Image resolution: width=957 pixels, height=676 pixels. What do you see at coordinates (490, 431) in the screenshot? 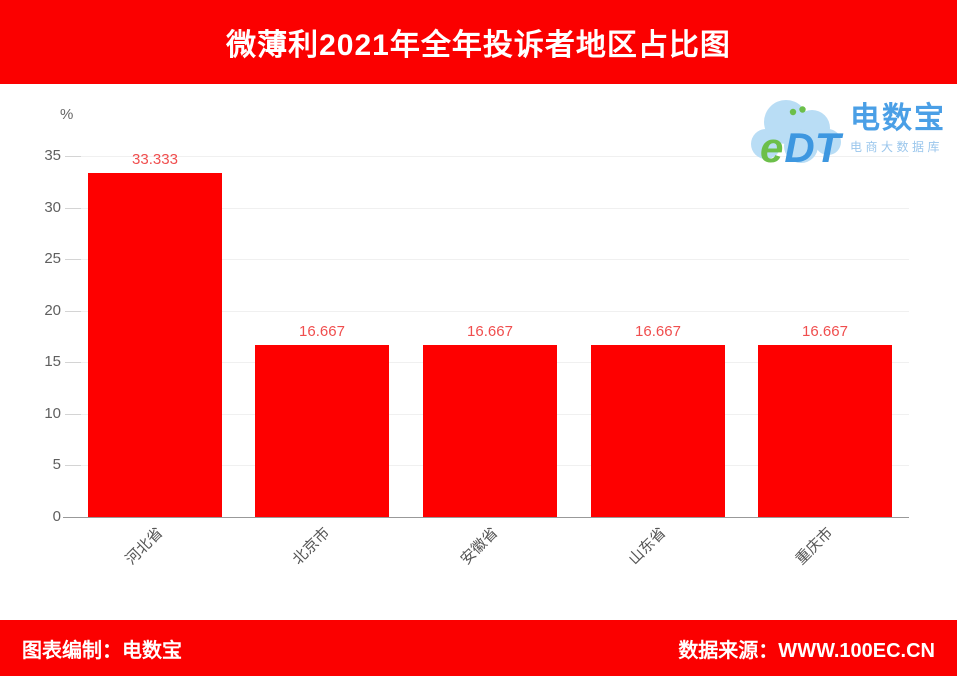
I see `bar-安徽省` at bounding box center [490, 431].